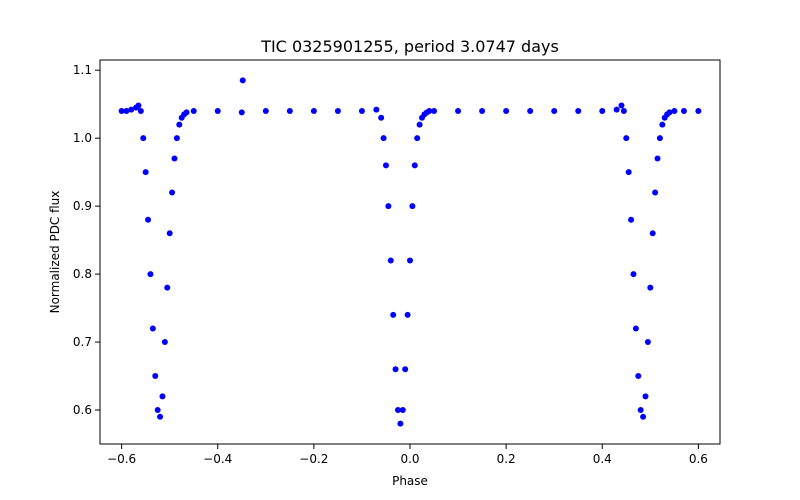 The width and height of the screenshot is (800, 500). Describe the element at coordinates (55, 252) in the screenshot. I see `y-axis-label: Normalized PDC flux` at that location.